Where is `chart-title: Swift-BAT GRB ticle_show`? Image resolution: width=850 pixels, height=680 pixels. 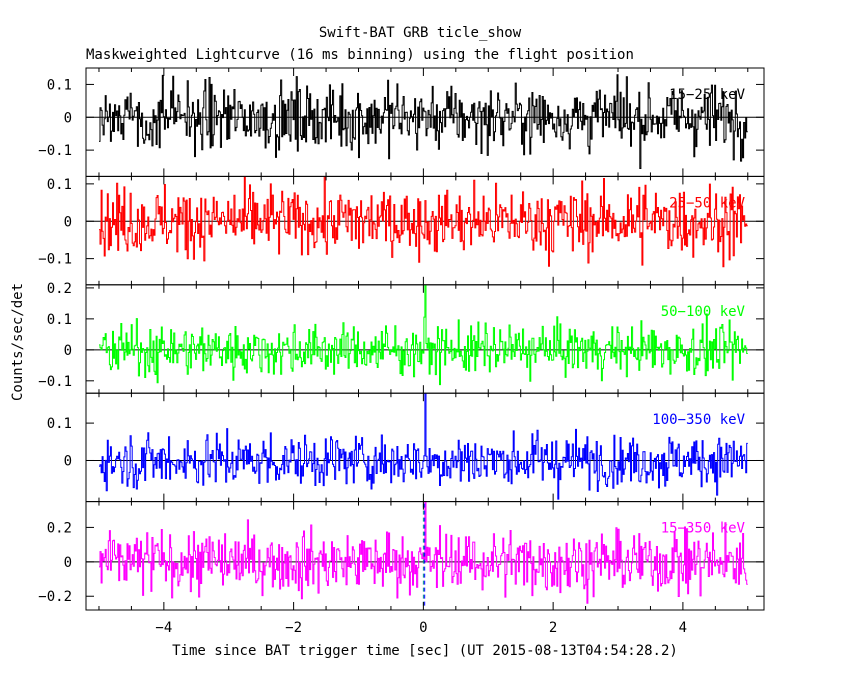
chart-title: Swift-BAT GRB ticle_show is located at coordinates (420, 33).